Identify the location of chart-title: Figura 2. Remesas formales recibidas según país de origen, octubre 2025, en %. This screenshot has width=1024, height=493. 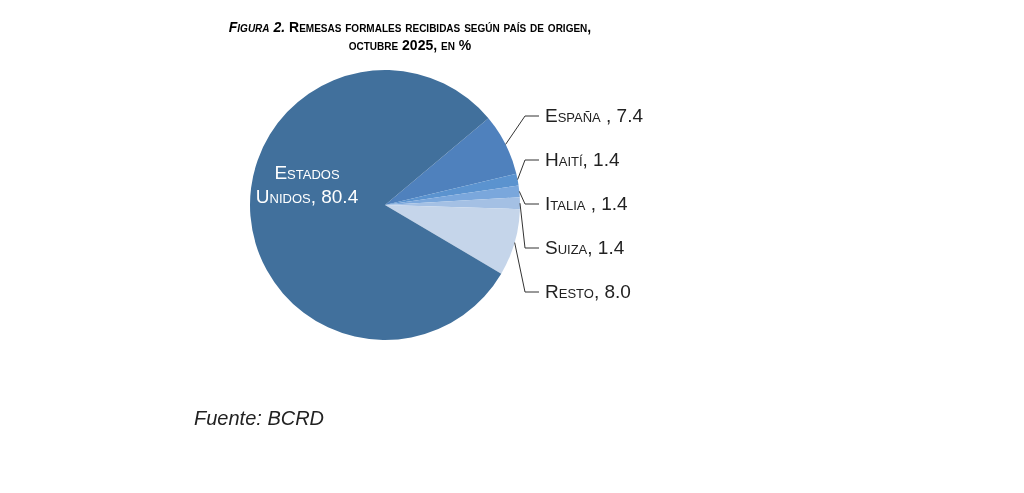
(410, 36).